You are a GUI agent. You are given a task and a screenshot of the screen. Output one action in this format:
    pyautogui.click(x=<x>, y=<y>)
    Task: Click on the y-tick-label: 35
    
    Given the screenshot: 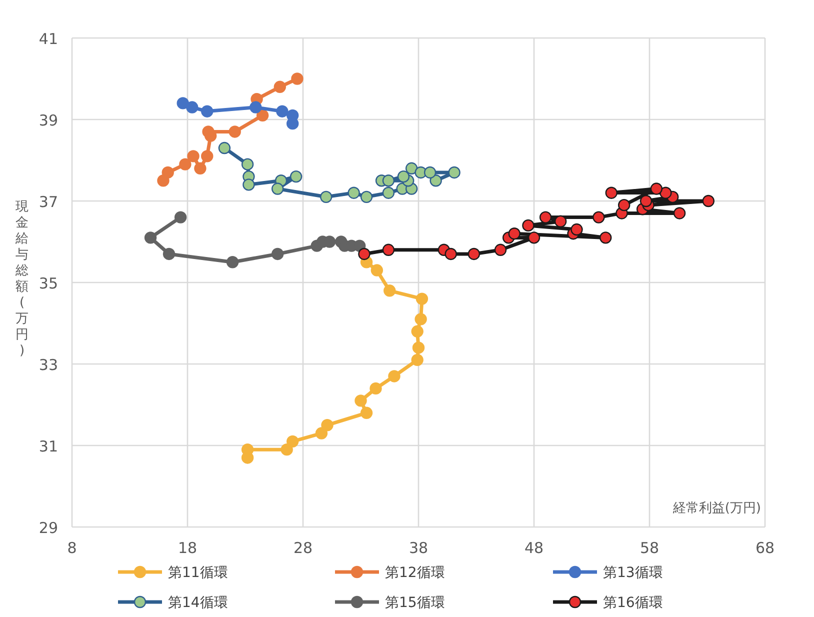 What is the action you would take?
    pyautogui.click(x=48, y=283)
    